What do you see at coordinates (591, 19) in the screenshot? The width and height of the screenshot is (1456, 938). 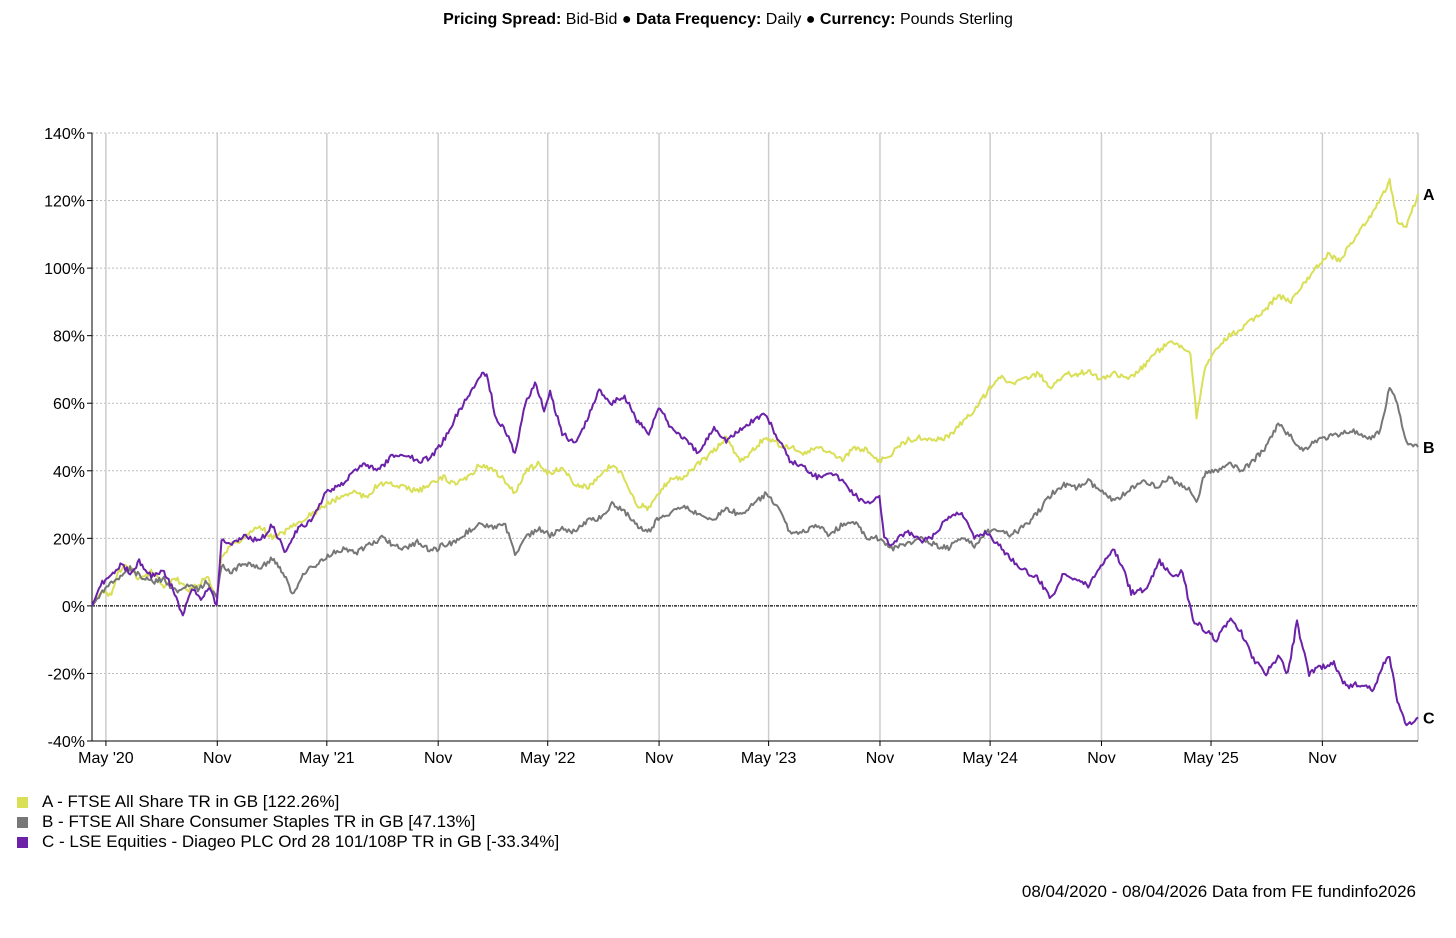 I see `pricing-spread-value: Bid-Bid` at bounding box center [591, 19].